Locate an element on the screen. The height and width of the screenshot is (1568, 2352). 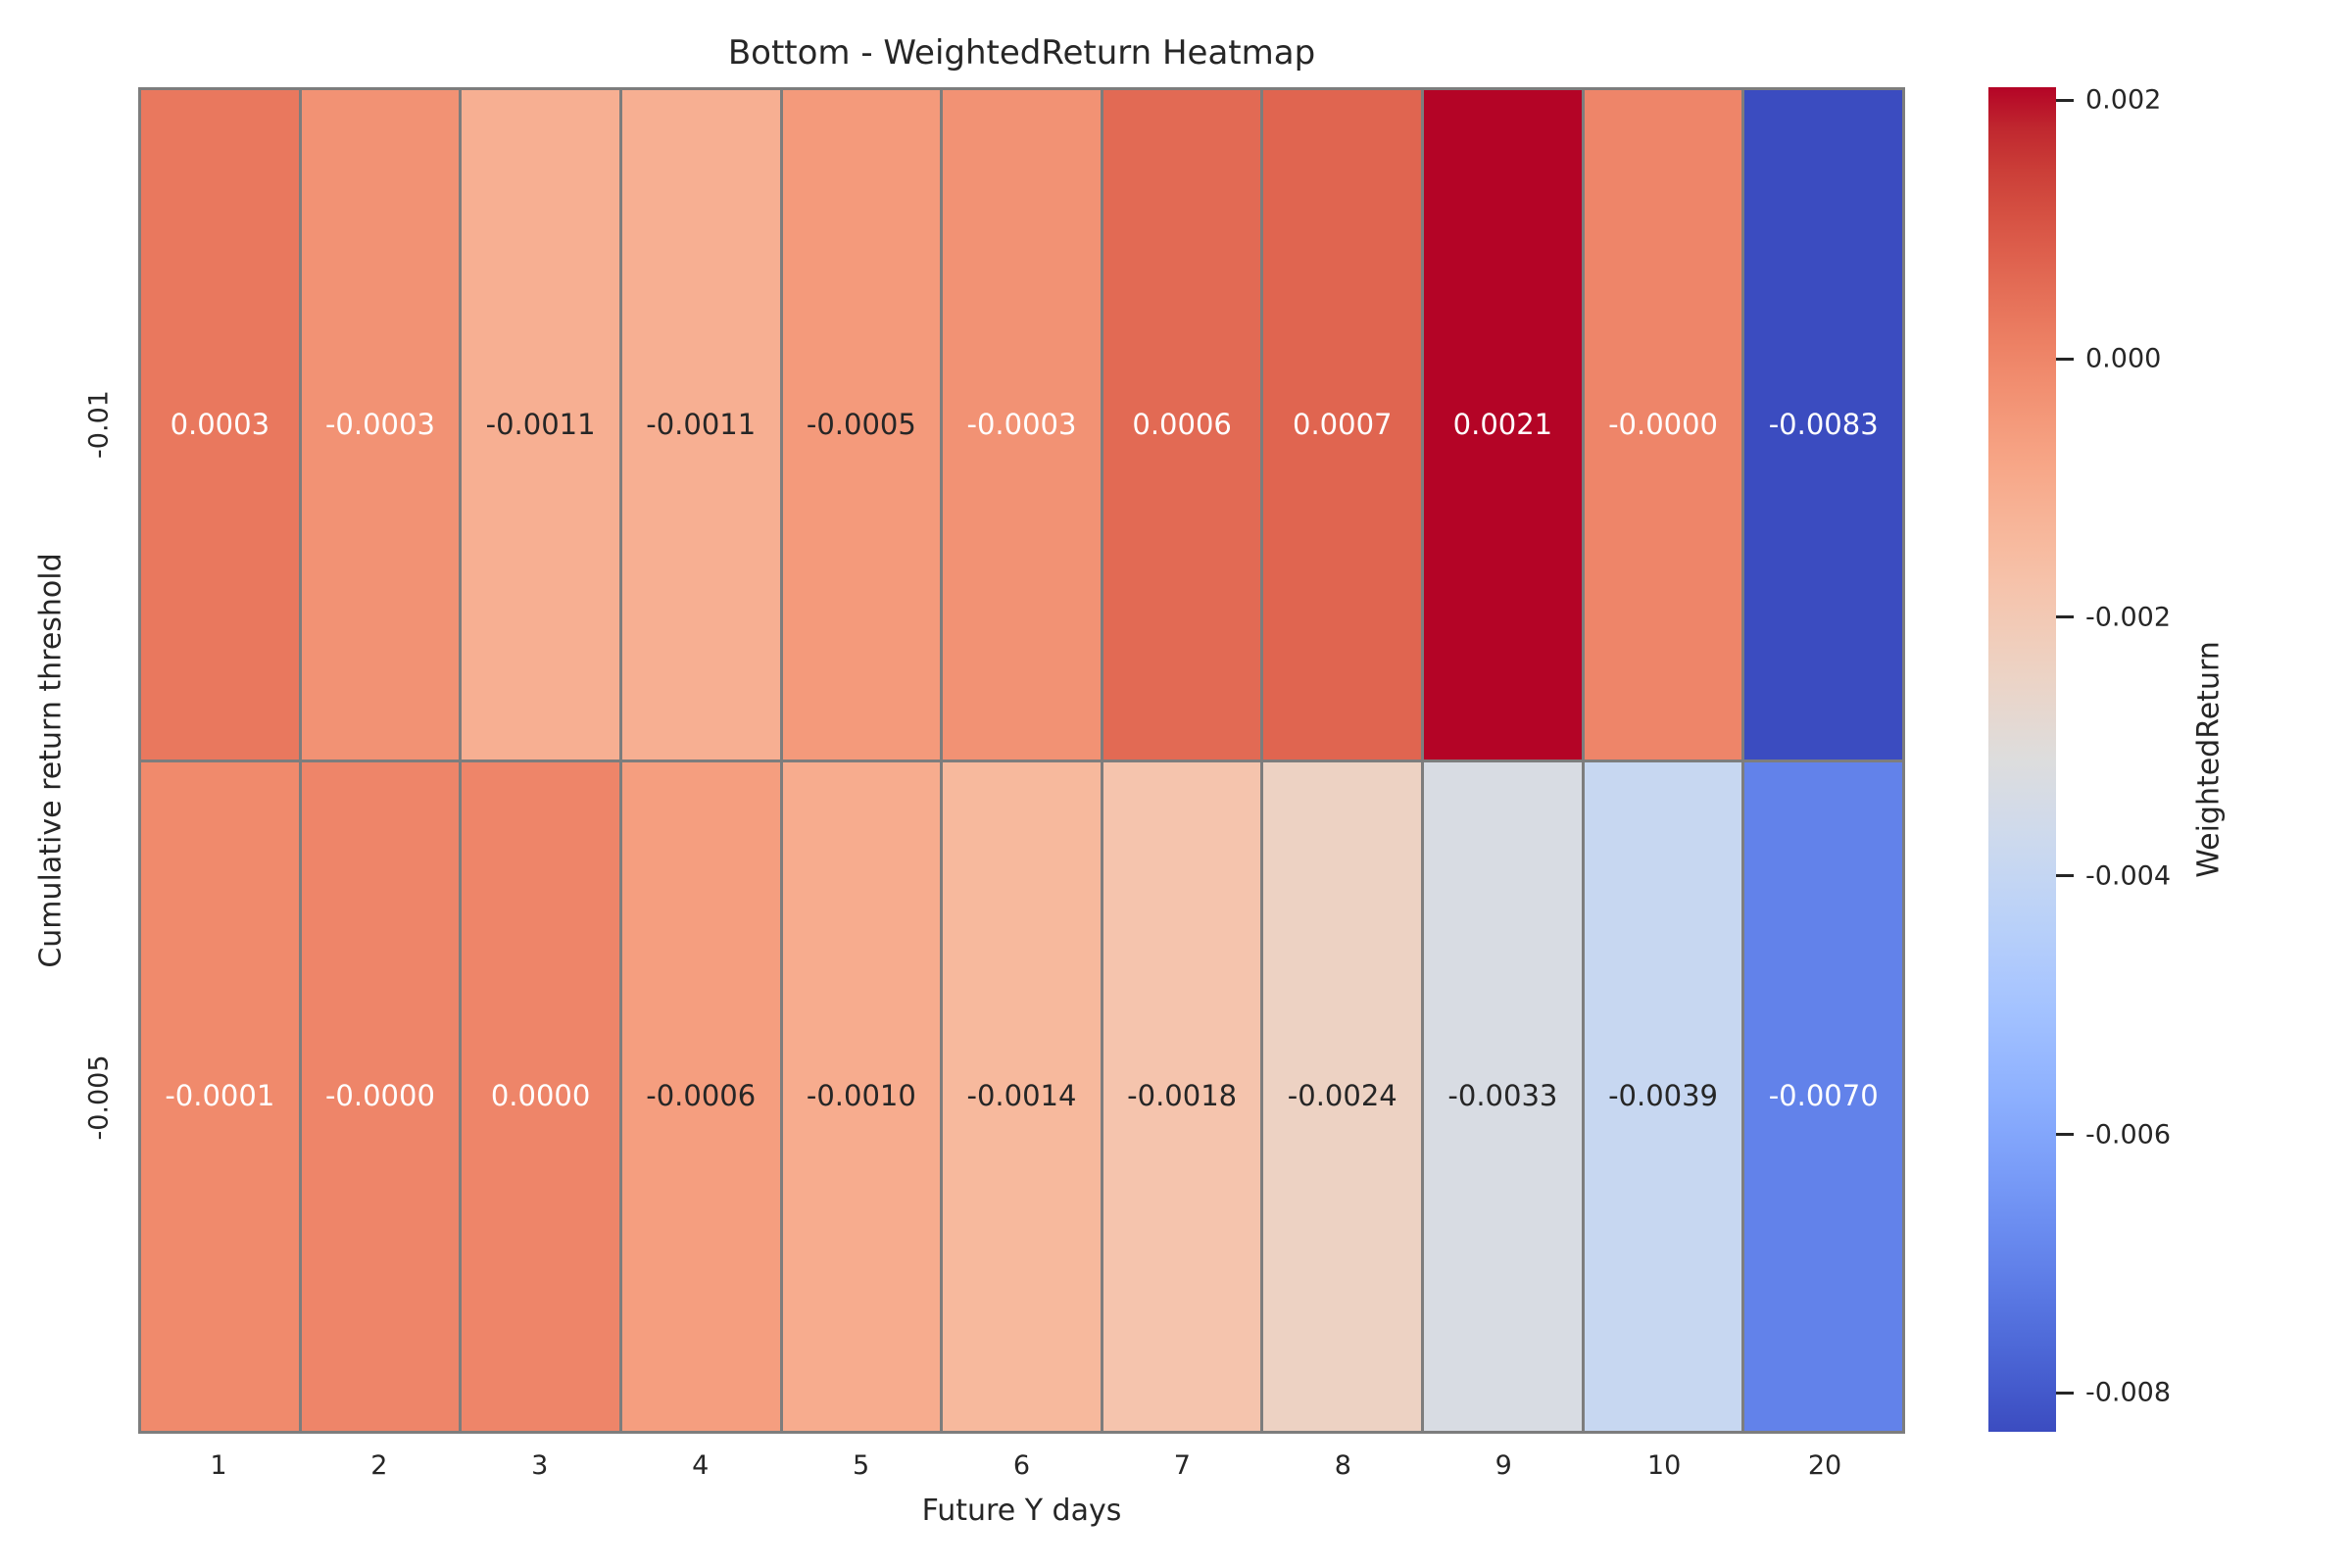
y-tick-label: -0.005 is located at coordinates (99, 1097).